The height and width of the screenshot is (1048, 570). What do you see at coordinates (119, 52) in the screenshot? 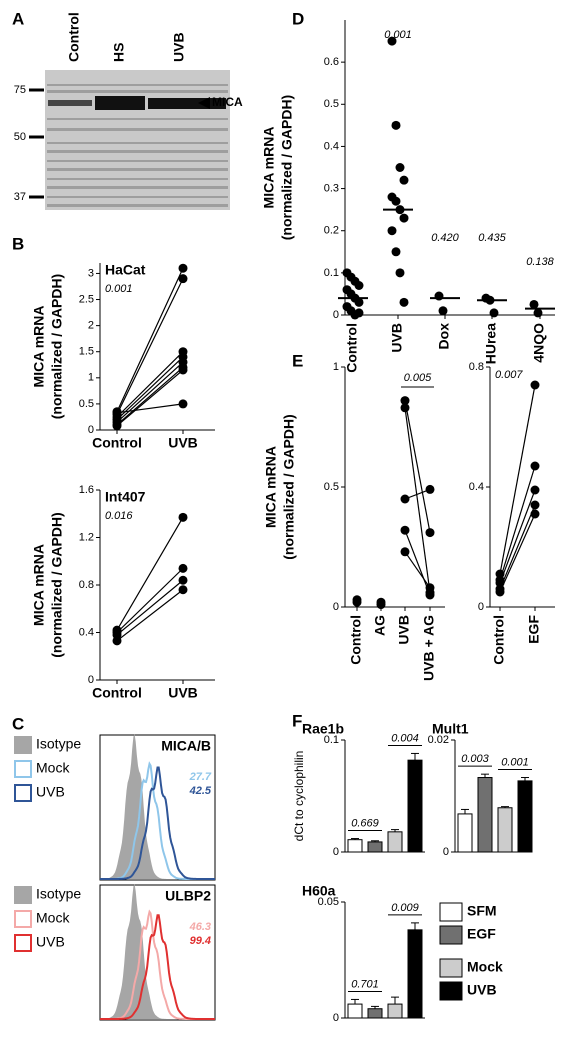
I see `lane-label: HS` at bounding box center [119, 52].